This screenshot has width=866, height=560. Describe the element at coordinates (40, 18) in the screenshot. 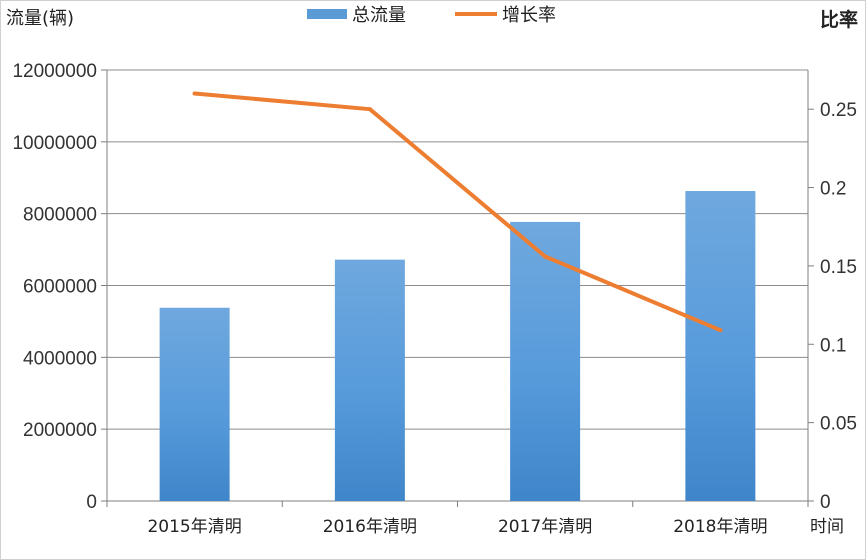

I see `y-axis-title: 流量(辆)` at that location.